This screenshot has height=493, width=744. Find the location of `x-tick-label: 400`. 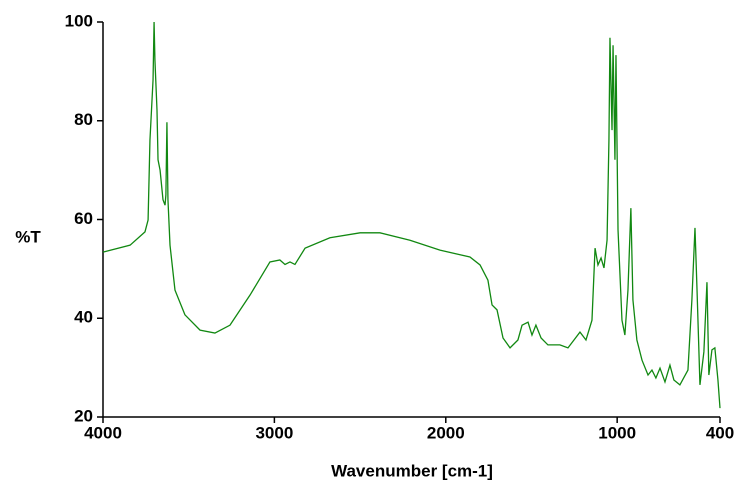

x-tick-label: 400 is located at coordinates (720, 432).